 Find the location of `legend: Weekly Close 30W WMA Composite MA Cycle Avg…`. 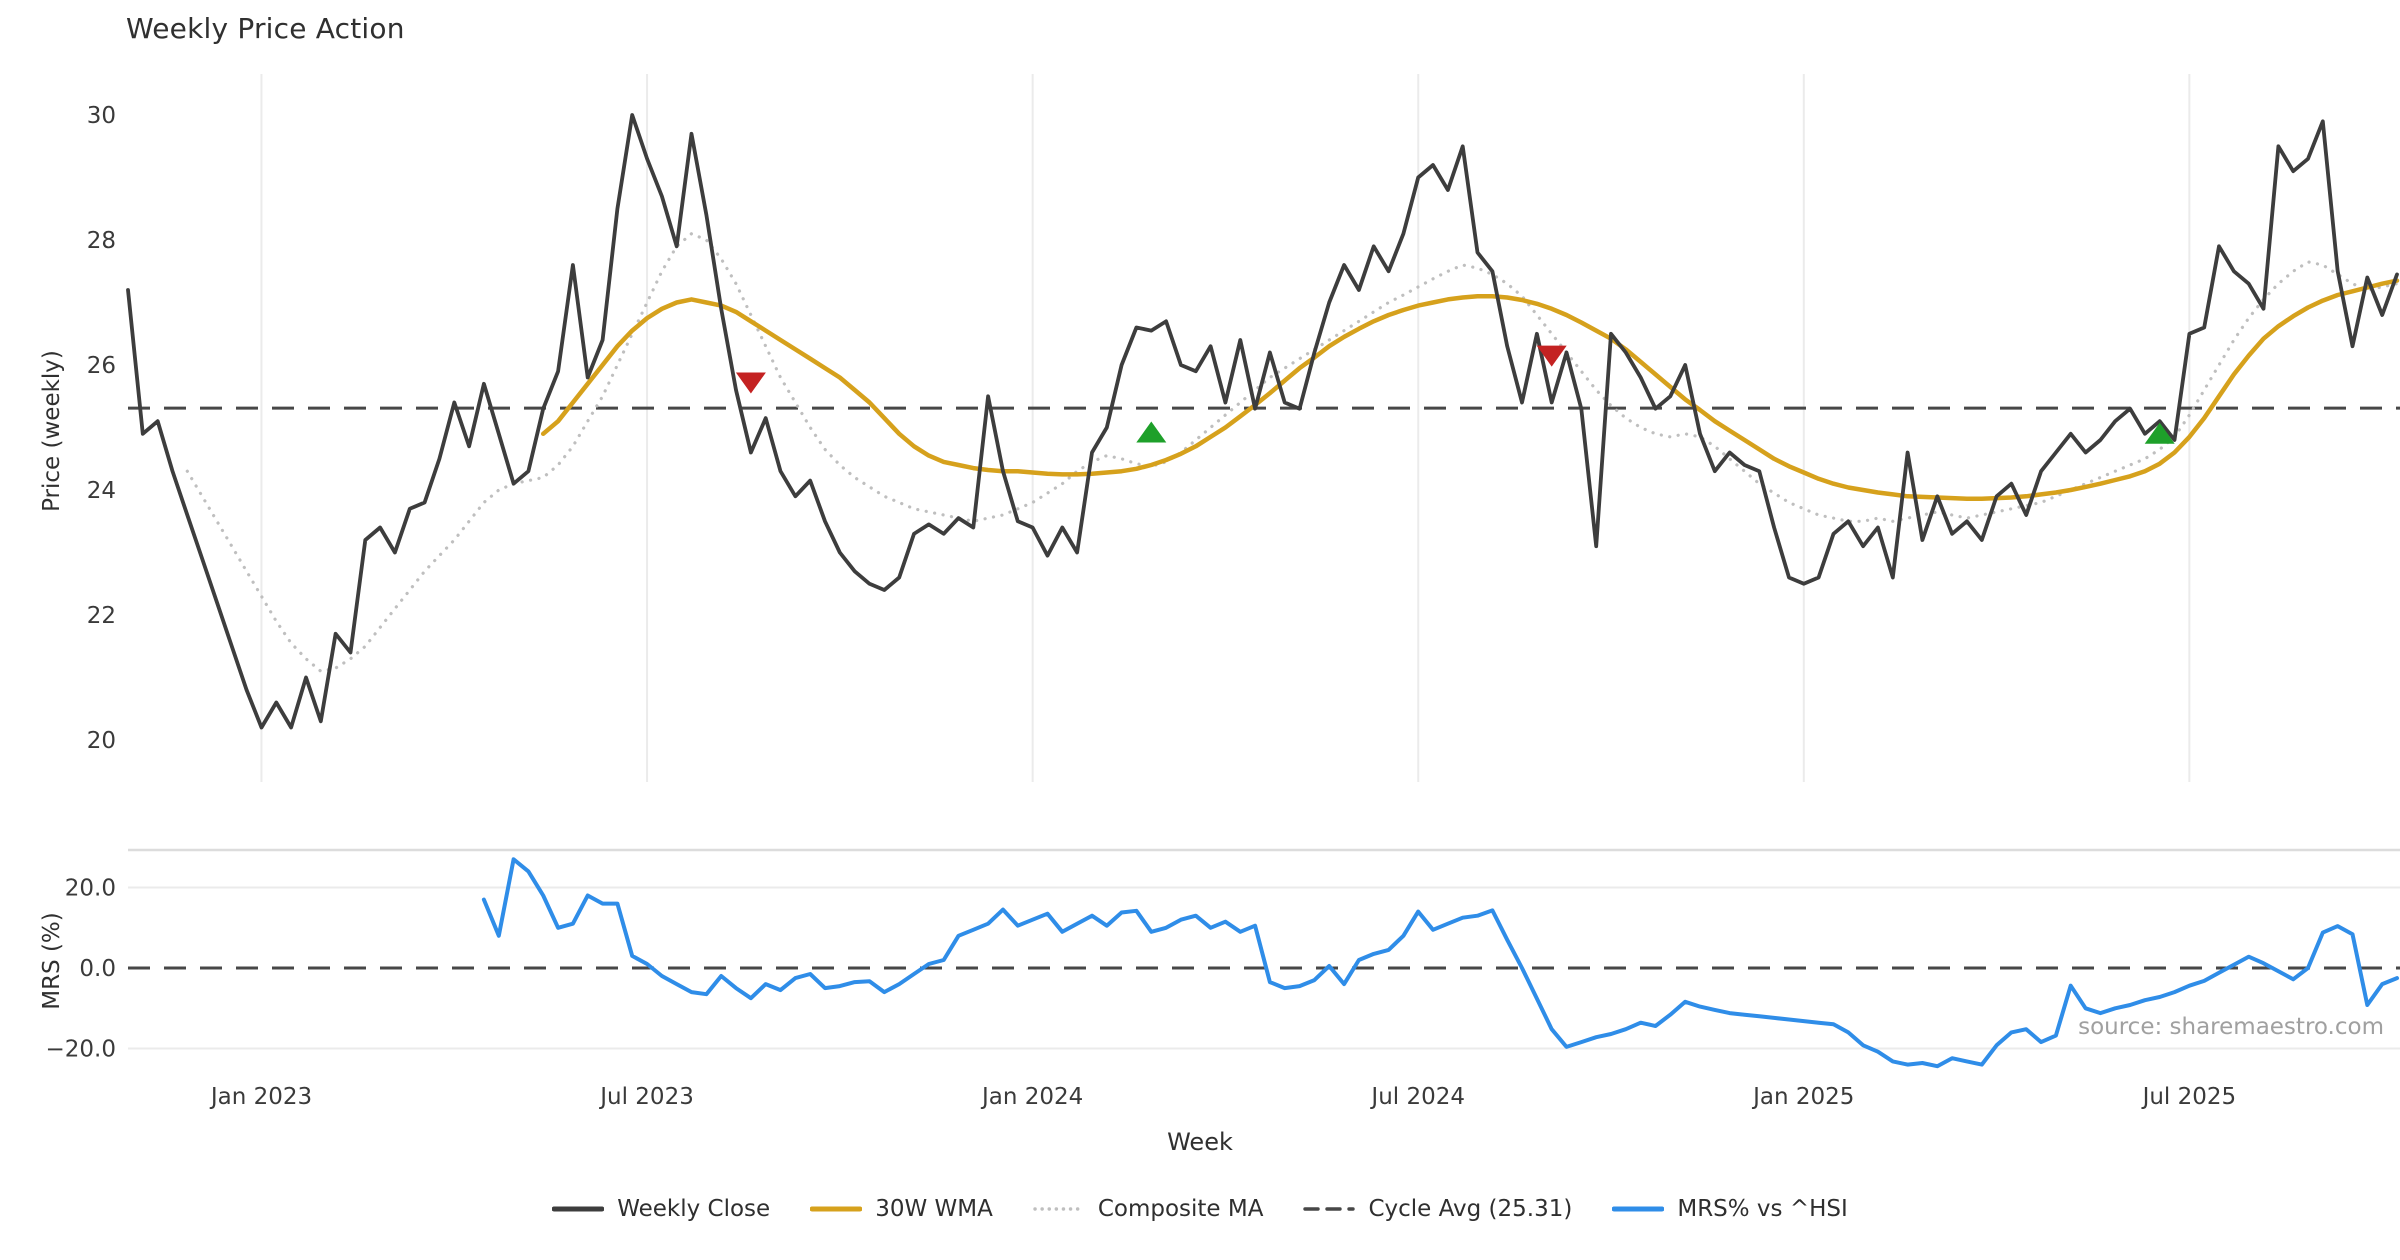

legend: Weekly Close 30W WMA Composite MA Cycle Avg… is located at coordinates (1200, 1209).